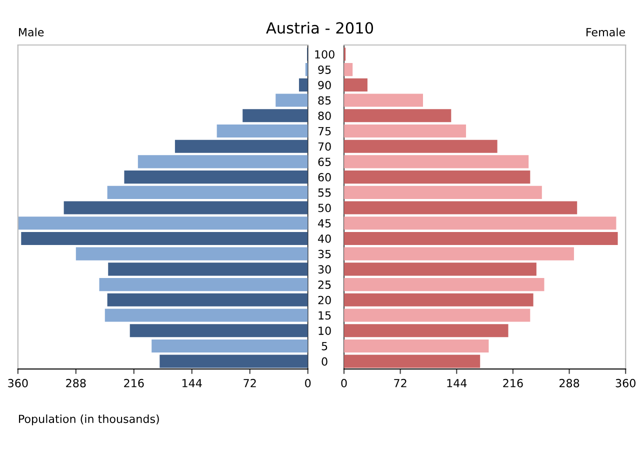 The image size is (640, 450). What do you see at coordinates (324, 208) in the screenshot?
I see `y-tick-label: 50` at bounding box center [324, 208].